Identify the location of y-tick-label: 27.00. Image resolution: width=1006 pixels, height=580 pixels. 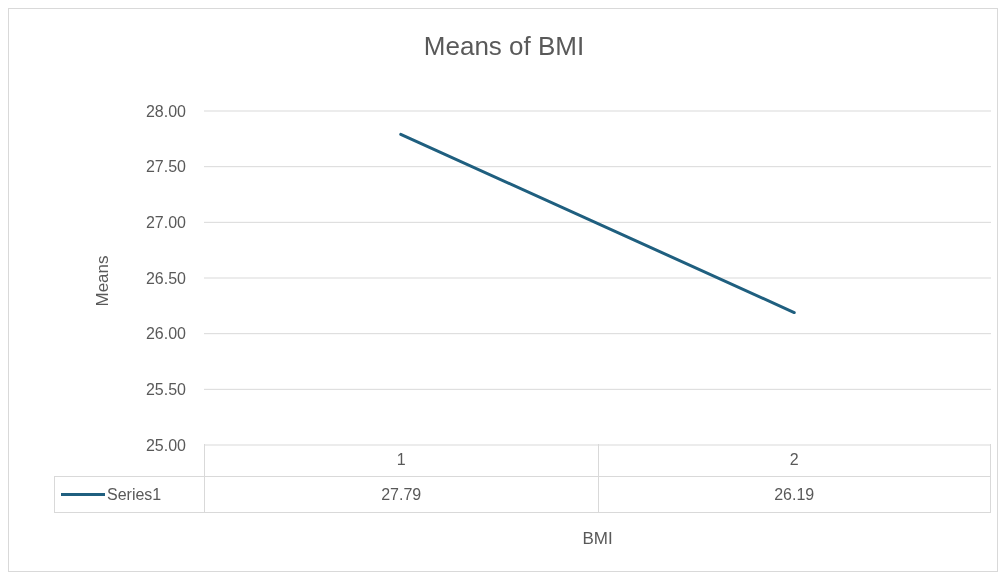
(166, 223).